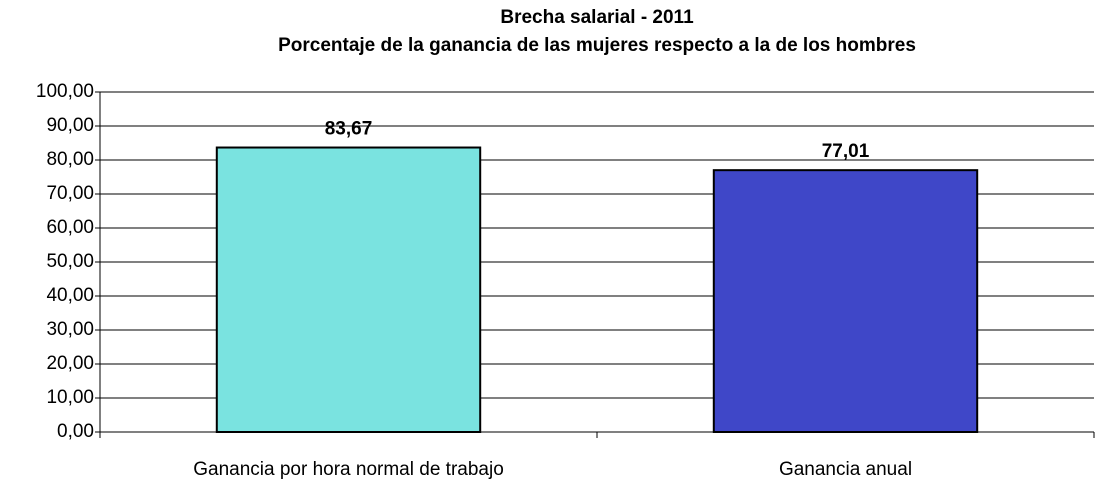 The width and height of the screenshot is (1095, 480). What do you see at coordinates (349, 129) in the screenshot?
I see `value-label: 83,67` at bounding box center [349, 129].